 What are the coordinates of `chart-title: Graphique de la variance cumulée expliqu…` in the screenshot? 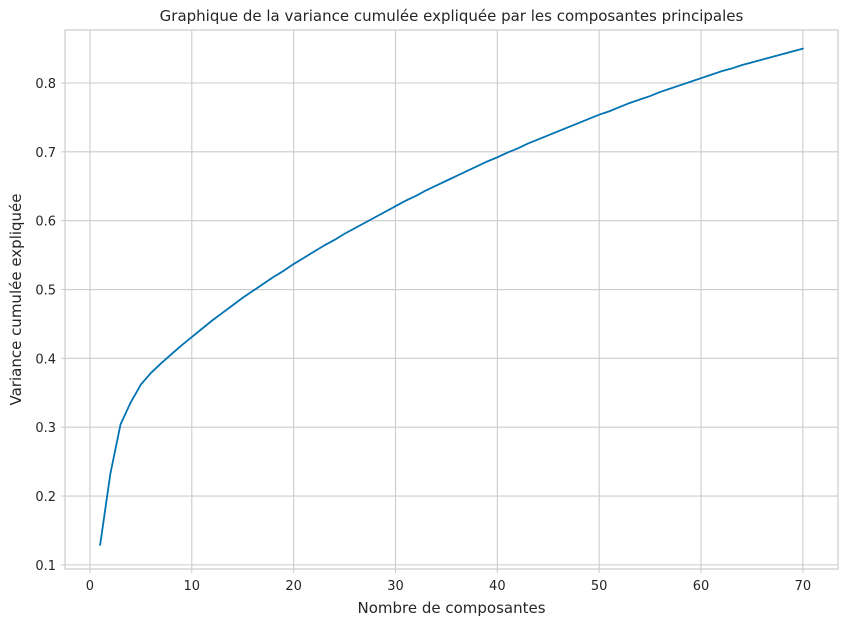 It's located at (452, 16).